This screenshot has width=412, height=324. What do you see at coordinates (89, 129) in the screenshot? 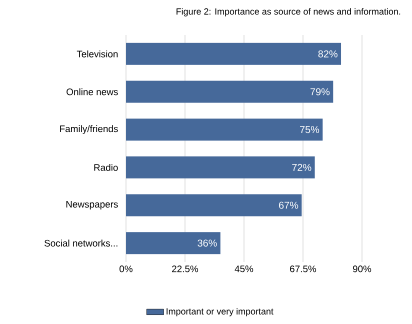
I see `y-tick-label: Family/friends` at bounding box center [89, 129].